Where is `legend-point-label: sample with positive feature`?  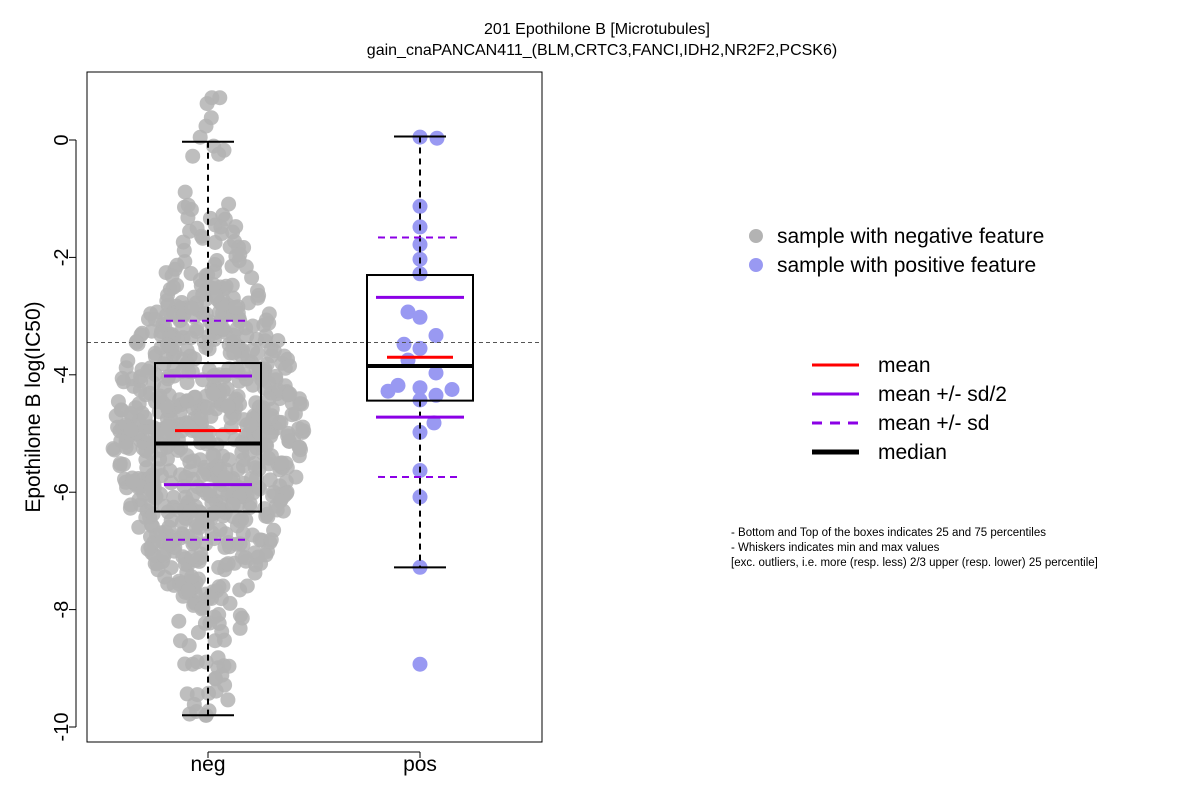
legend-point-label: sample with positive feature is located at coordinates (906, 265).